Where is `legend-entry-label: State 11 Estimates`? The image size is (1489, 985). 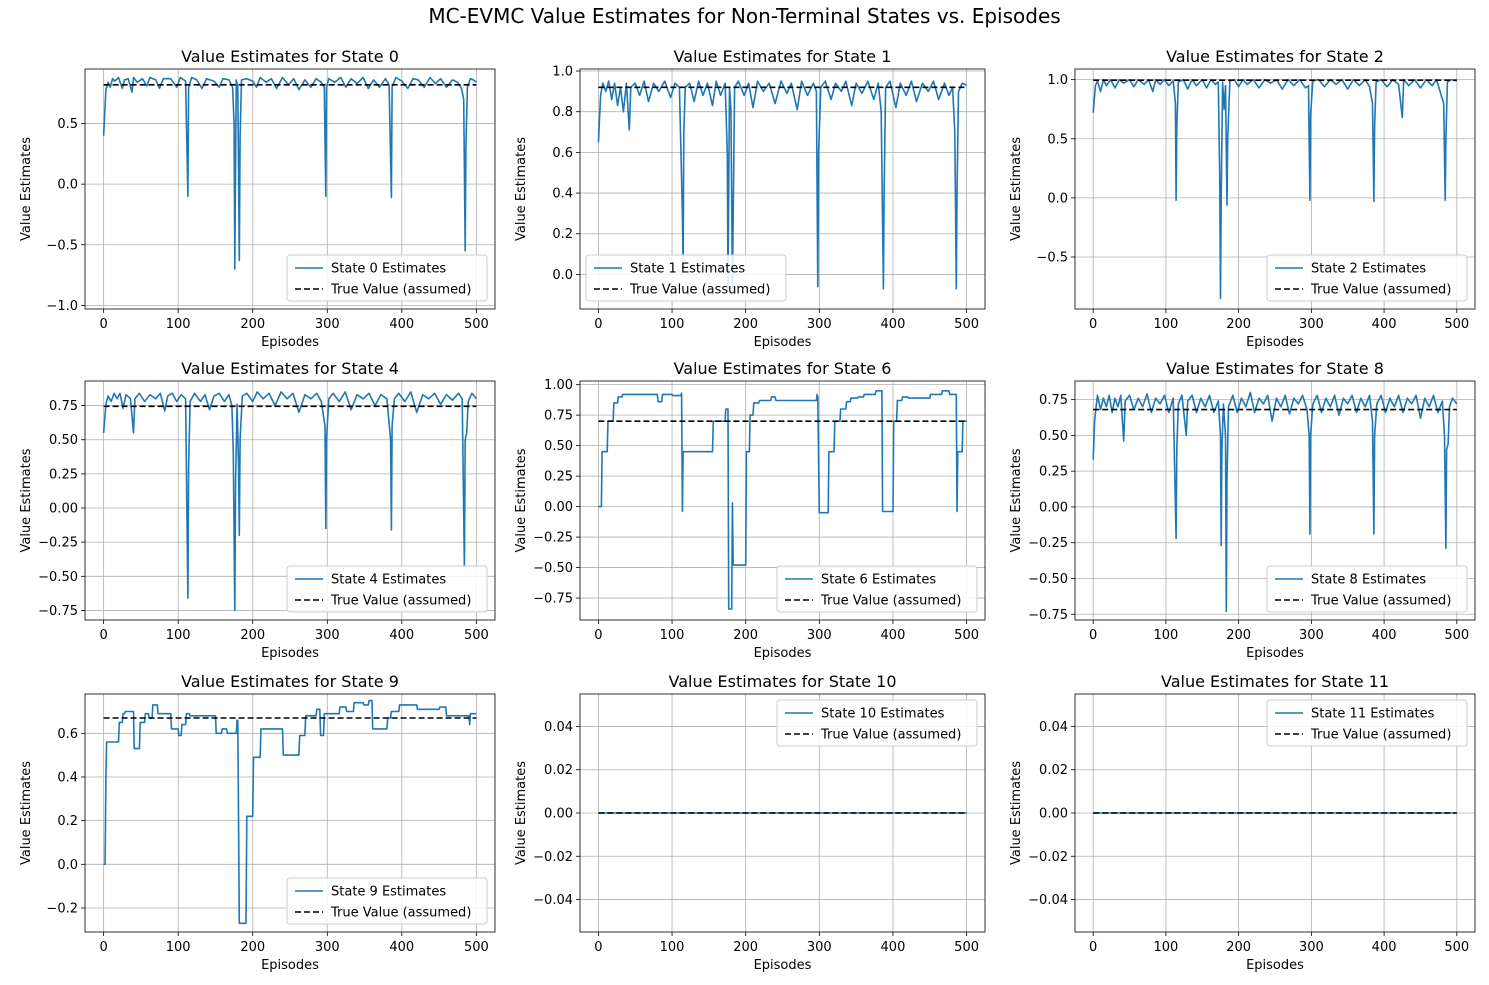 legend-entry-label: State 11 Estimates is located at coordinates (1373, 714).